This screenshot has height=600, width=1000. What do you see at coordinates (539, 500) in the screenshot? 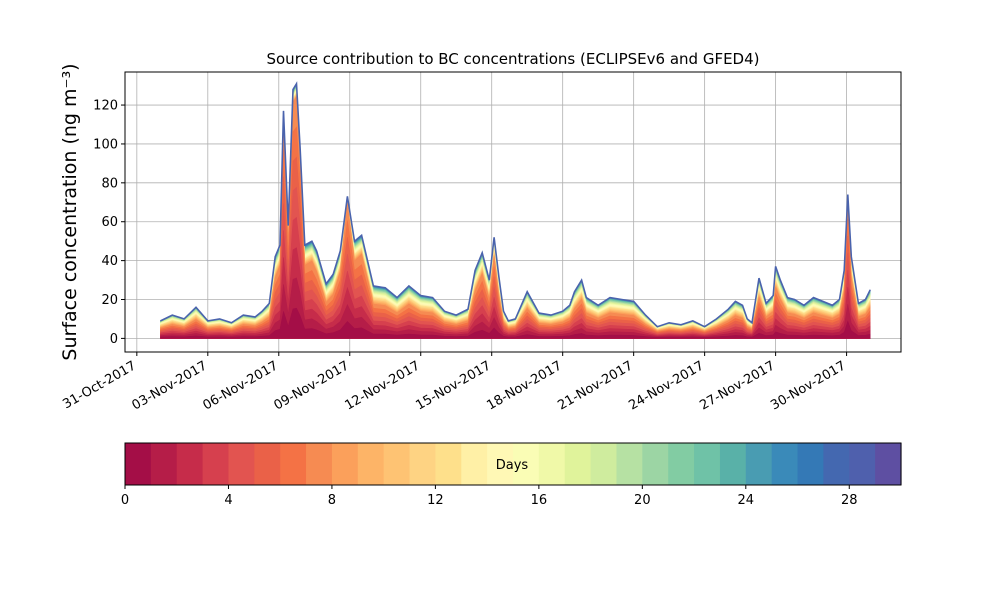
I see `colorbar-tick-label: 16` at bounding box center [539, 500].